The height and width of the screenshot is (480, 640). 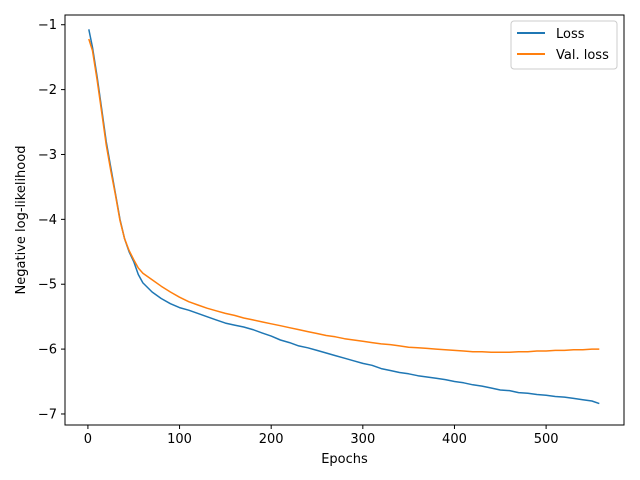 I want to click on x-axis-title: Epochs, so click(x=344, y=459).